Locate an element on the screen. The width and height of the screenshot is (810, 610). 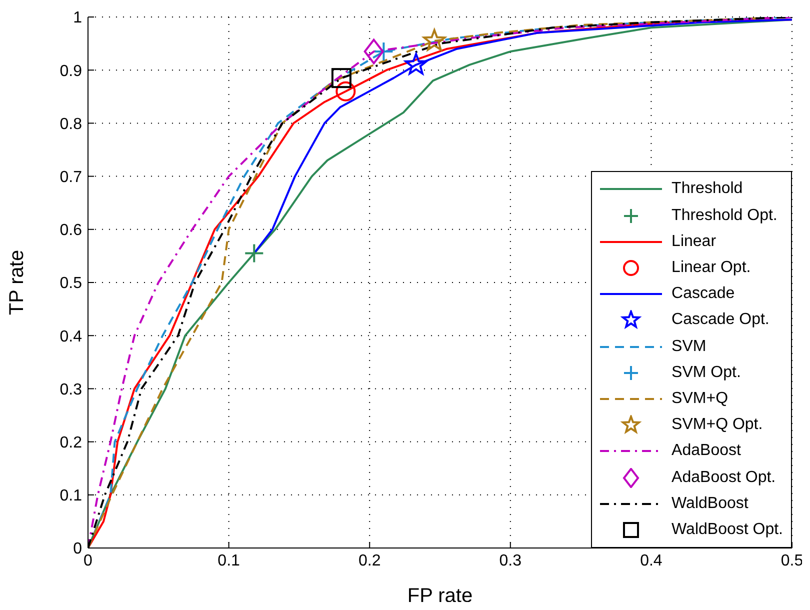
y-tick-label: 0.4 is located at coordinates (71, 337).